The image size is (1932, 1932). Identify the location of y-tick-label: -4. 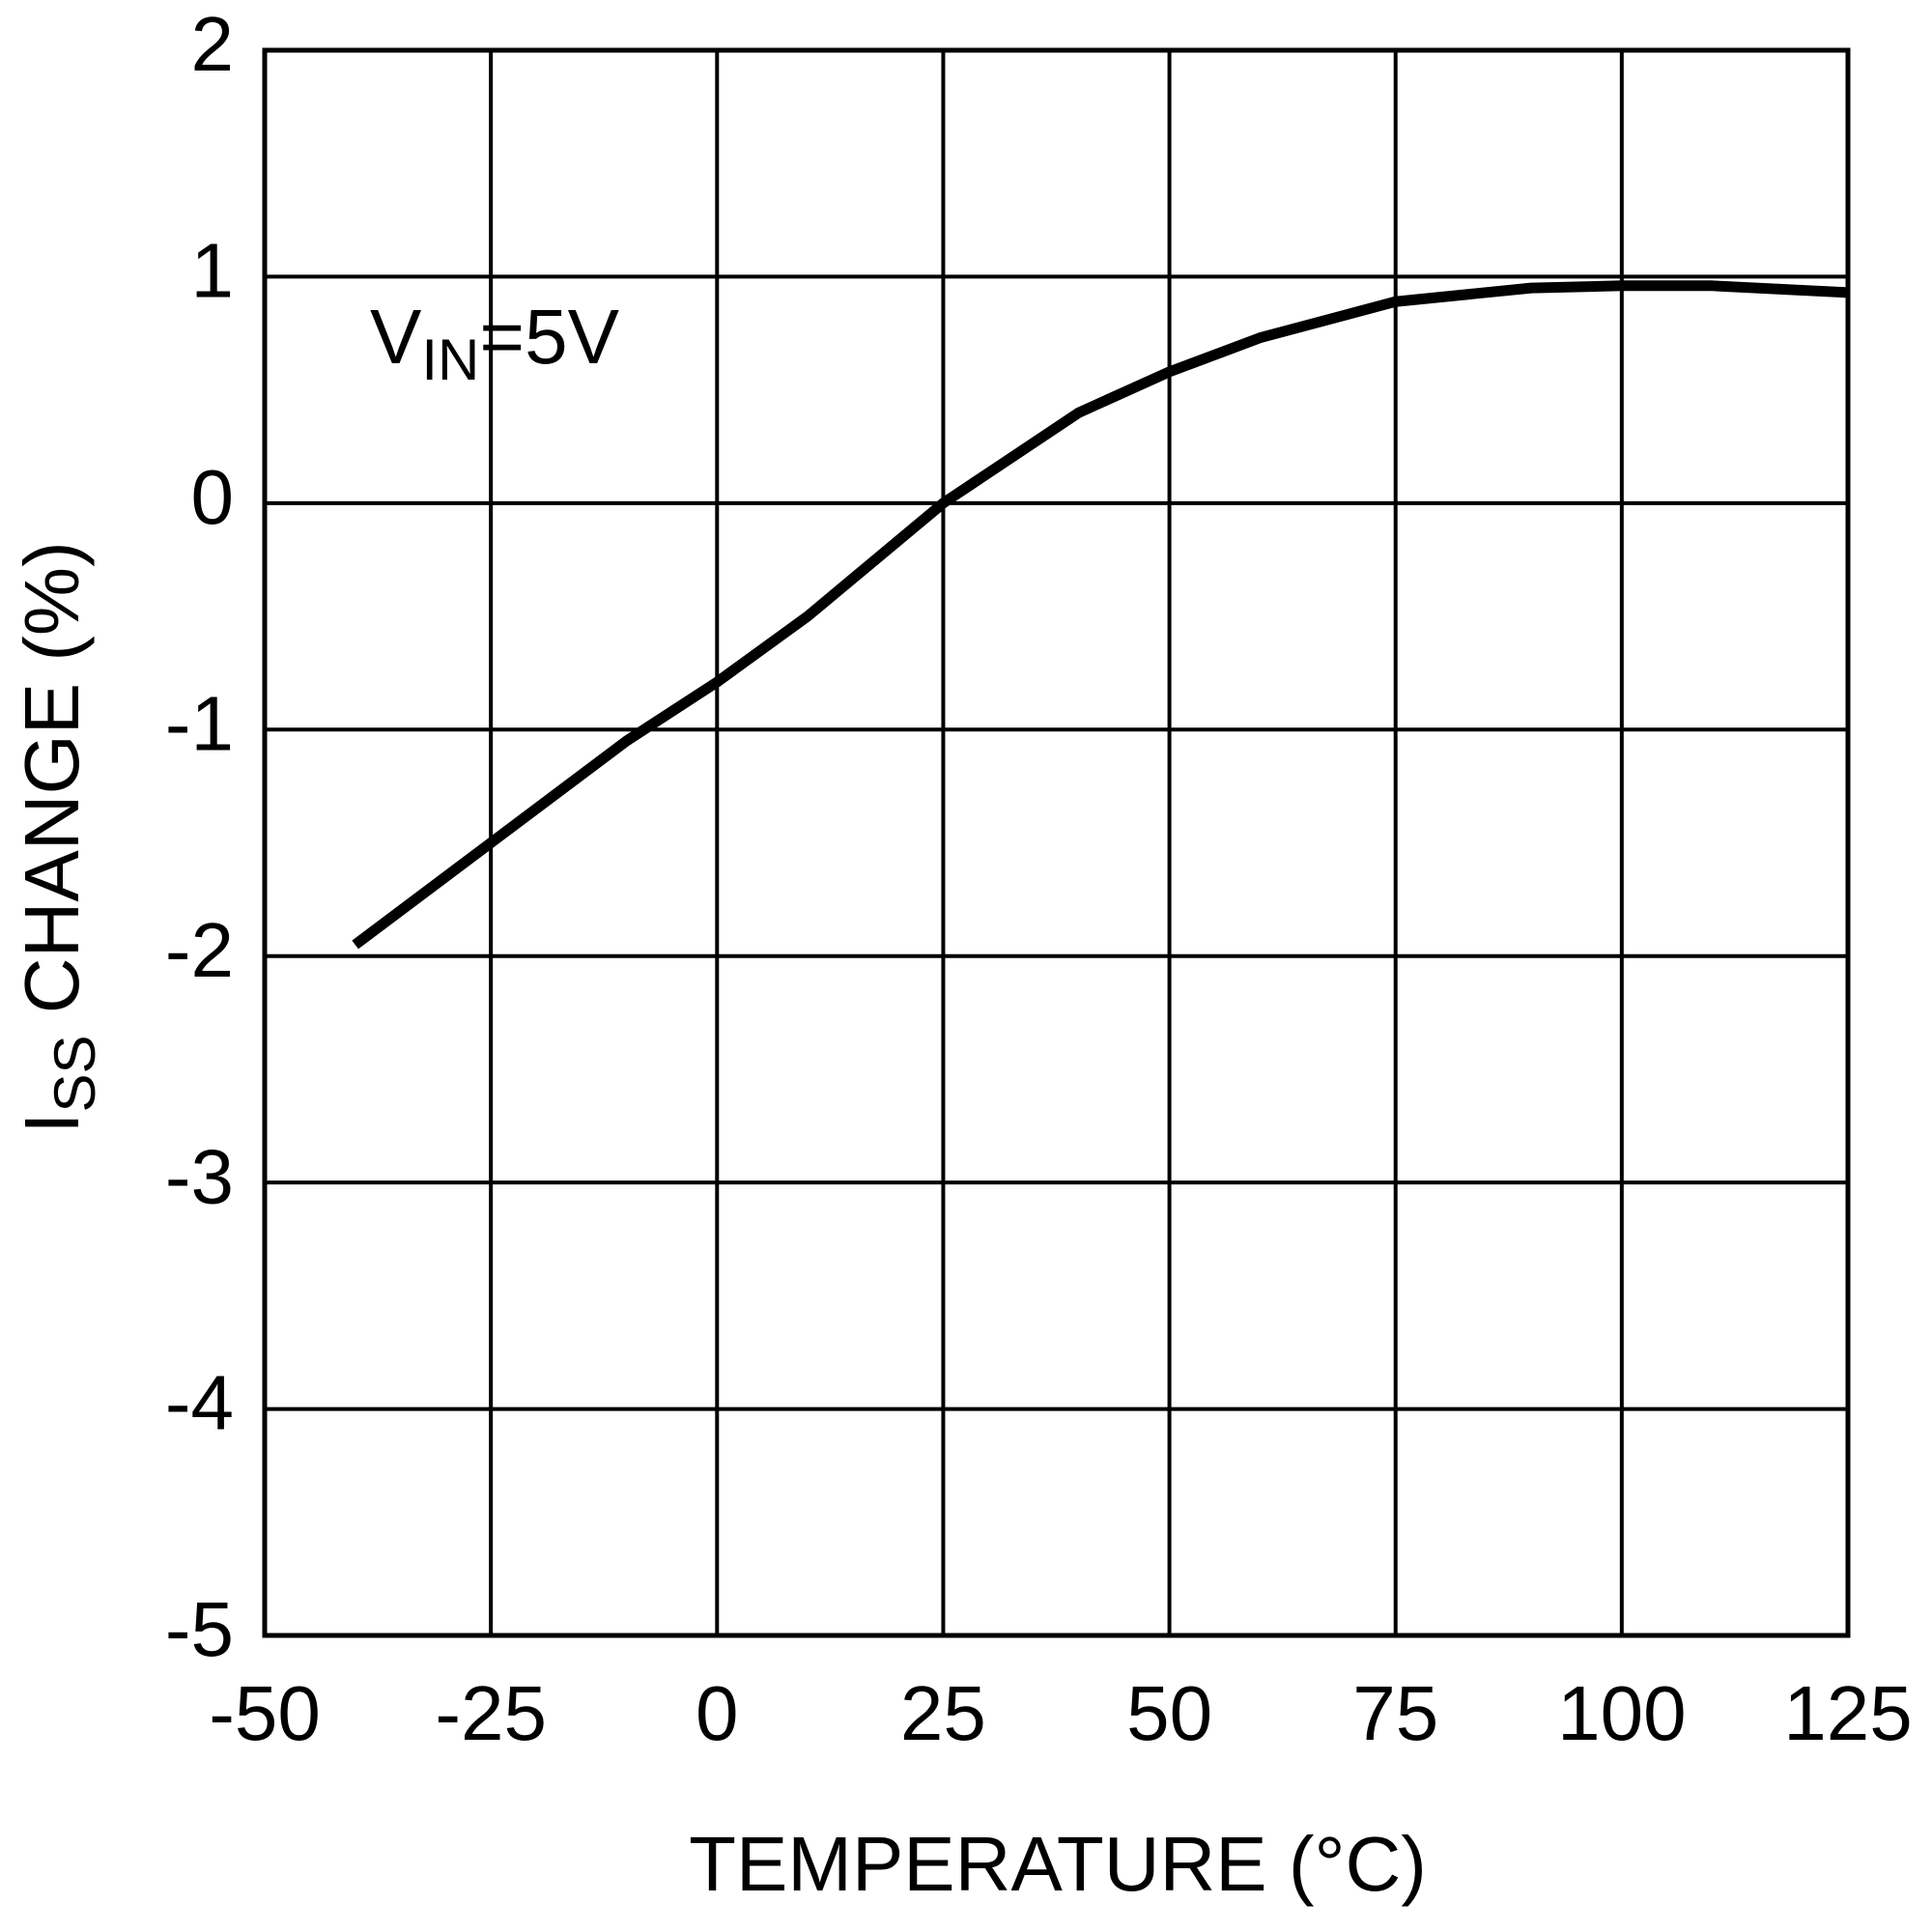
(199, 1403).